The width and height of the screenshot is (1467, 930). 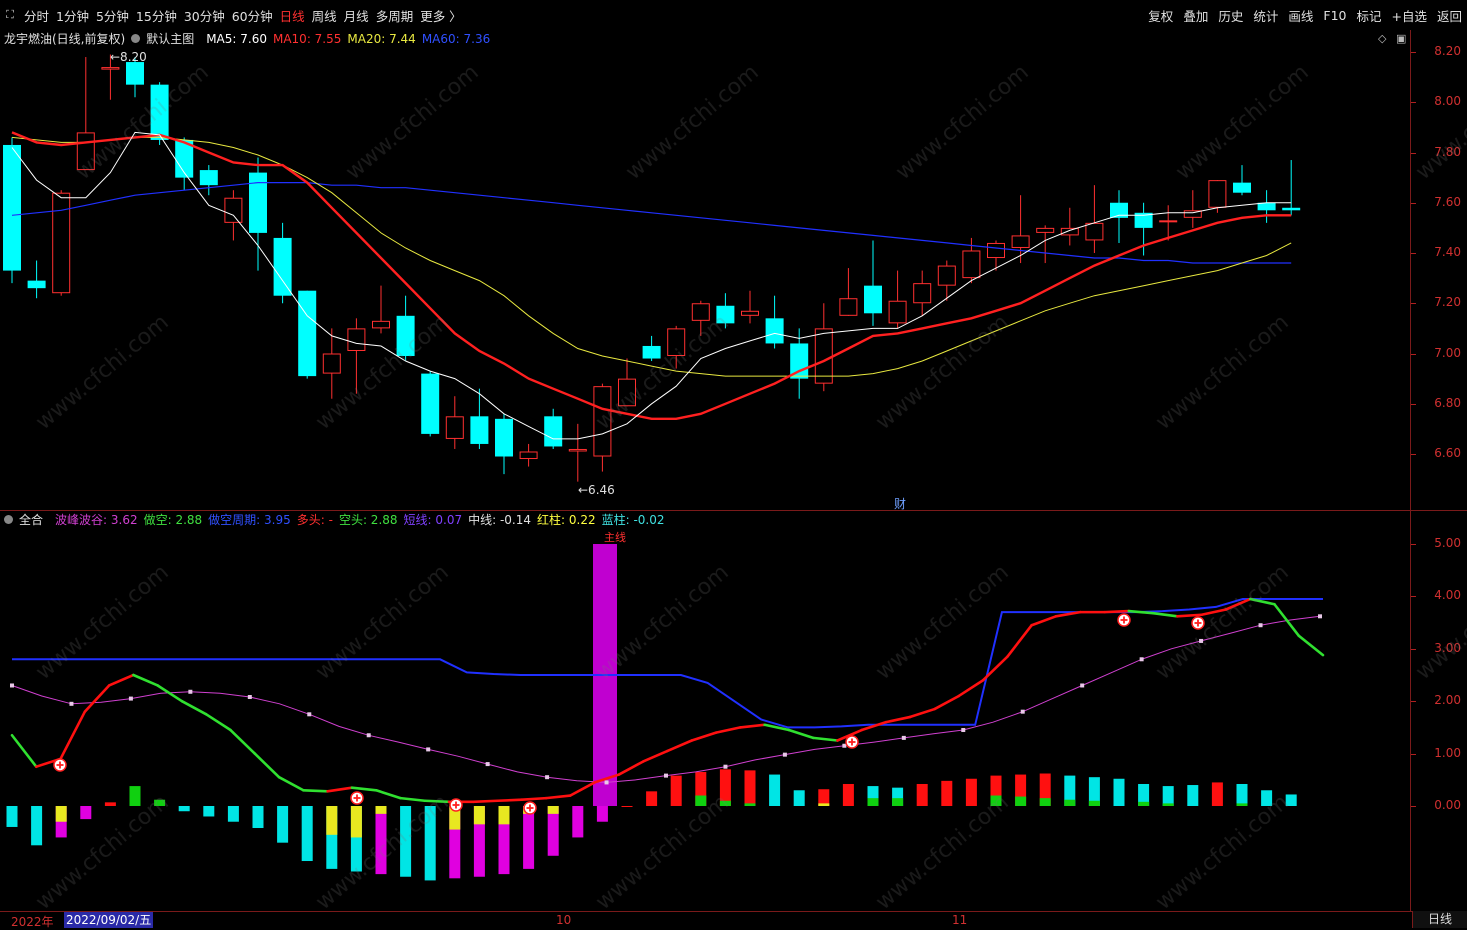 I want to click on period-more: 更多 〉, so click(x=441, y=16).